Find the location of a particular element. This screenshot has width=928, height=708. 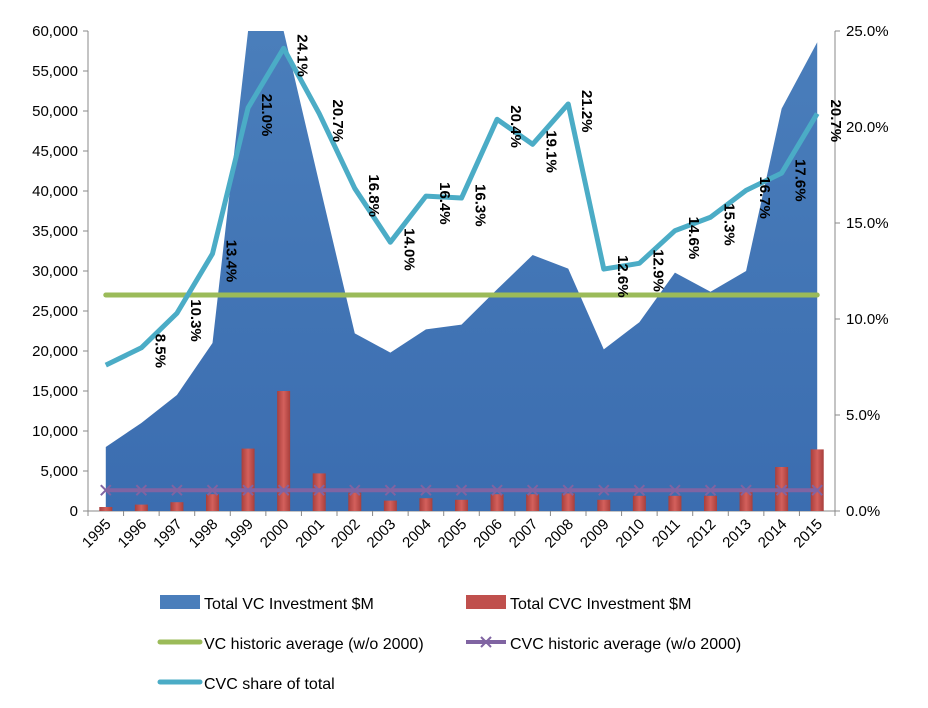

cvc-share-data-label: 15.3% is located at coordinates (729, 224).